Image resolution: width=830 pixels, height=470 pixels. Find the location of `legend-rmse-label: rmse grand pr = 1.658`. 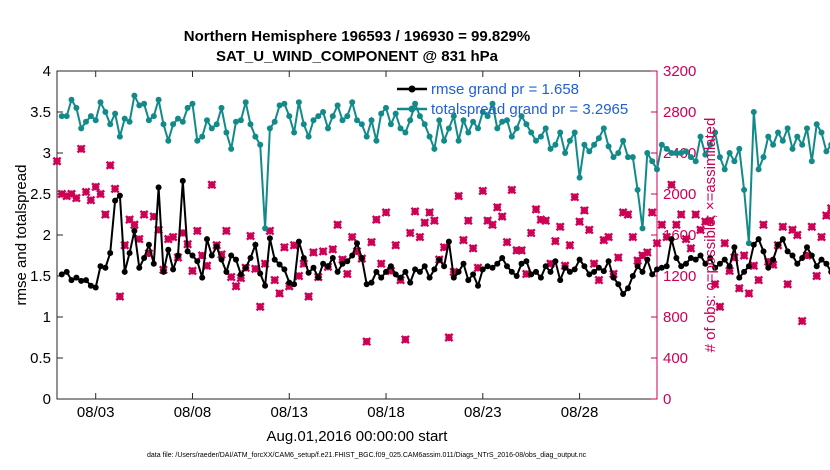

legend-rmse-label: rmse grand pr = 1.658 is located at coordinates (505, 89).